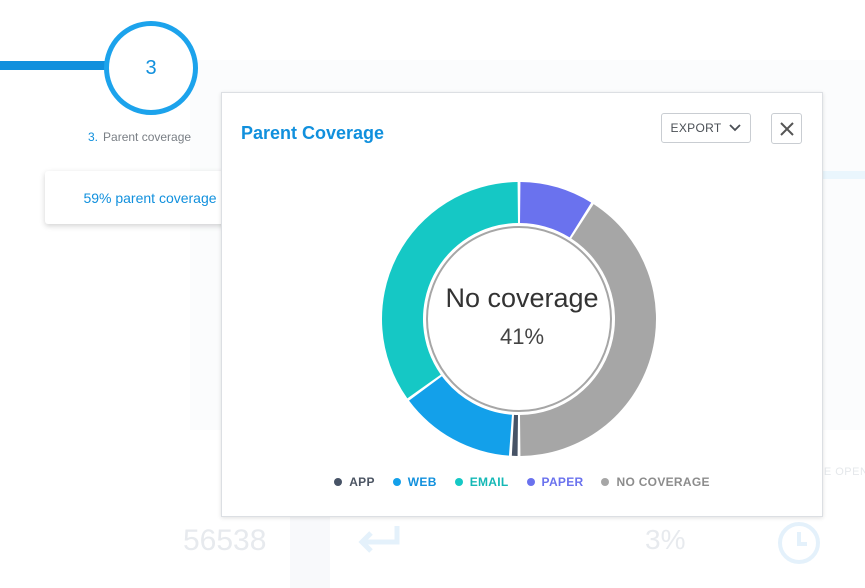 The height and width of the screenshot is (588, 865). I want to click on background-lower-panel, so click(310, 551).